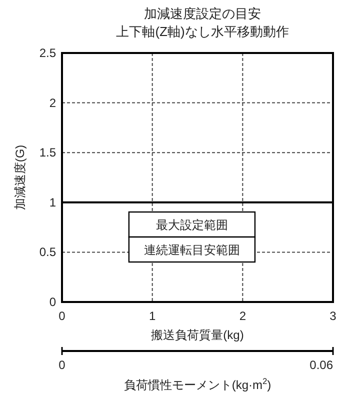  I want to click on annotation: 最大設定範囲, so click(192, 225).